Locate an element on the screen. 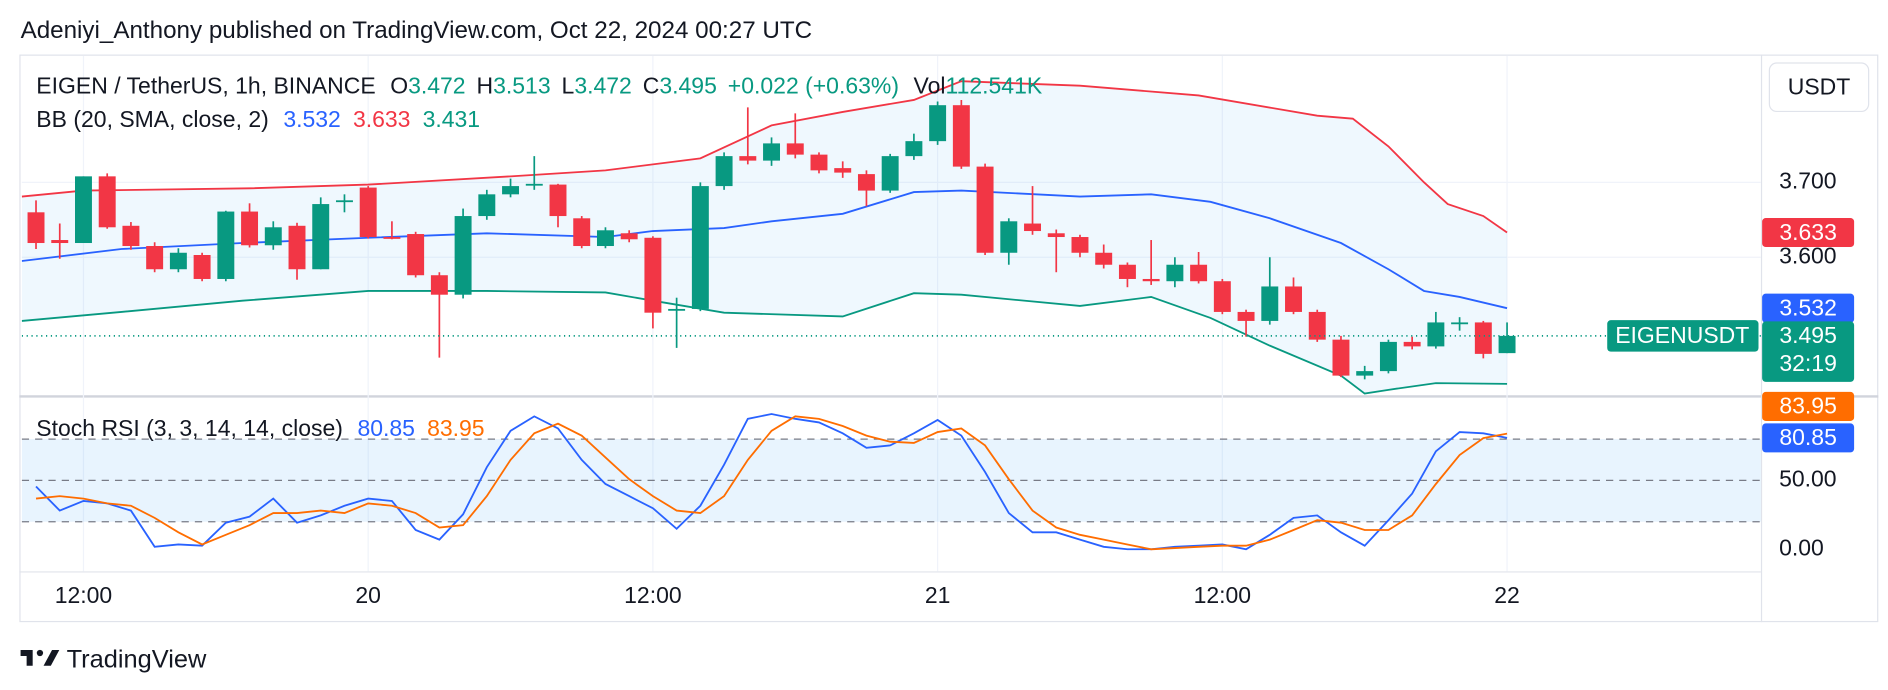 The width and height of the screenshot is (1888, 690). brand-name: TradingView is located at coordinates (137, 660).